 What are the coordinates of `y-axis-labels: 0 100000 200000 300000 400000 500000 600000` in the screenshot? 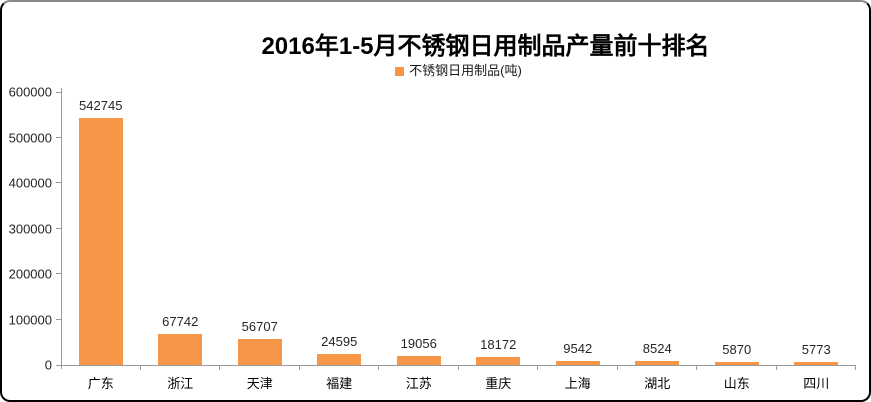 It's located at (27, 229).